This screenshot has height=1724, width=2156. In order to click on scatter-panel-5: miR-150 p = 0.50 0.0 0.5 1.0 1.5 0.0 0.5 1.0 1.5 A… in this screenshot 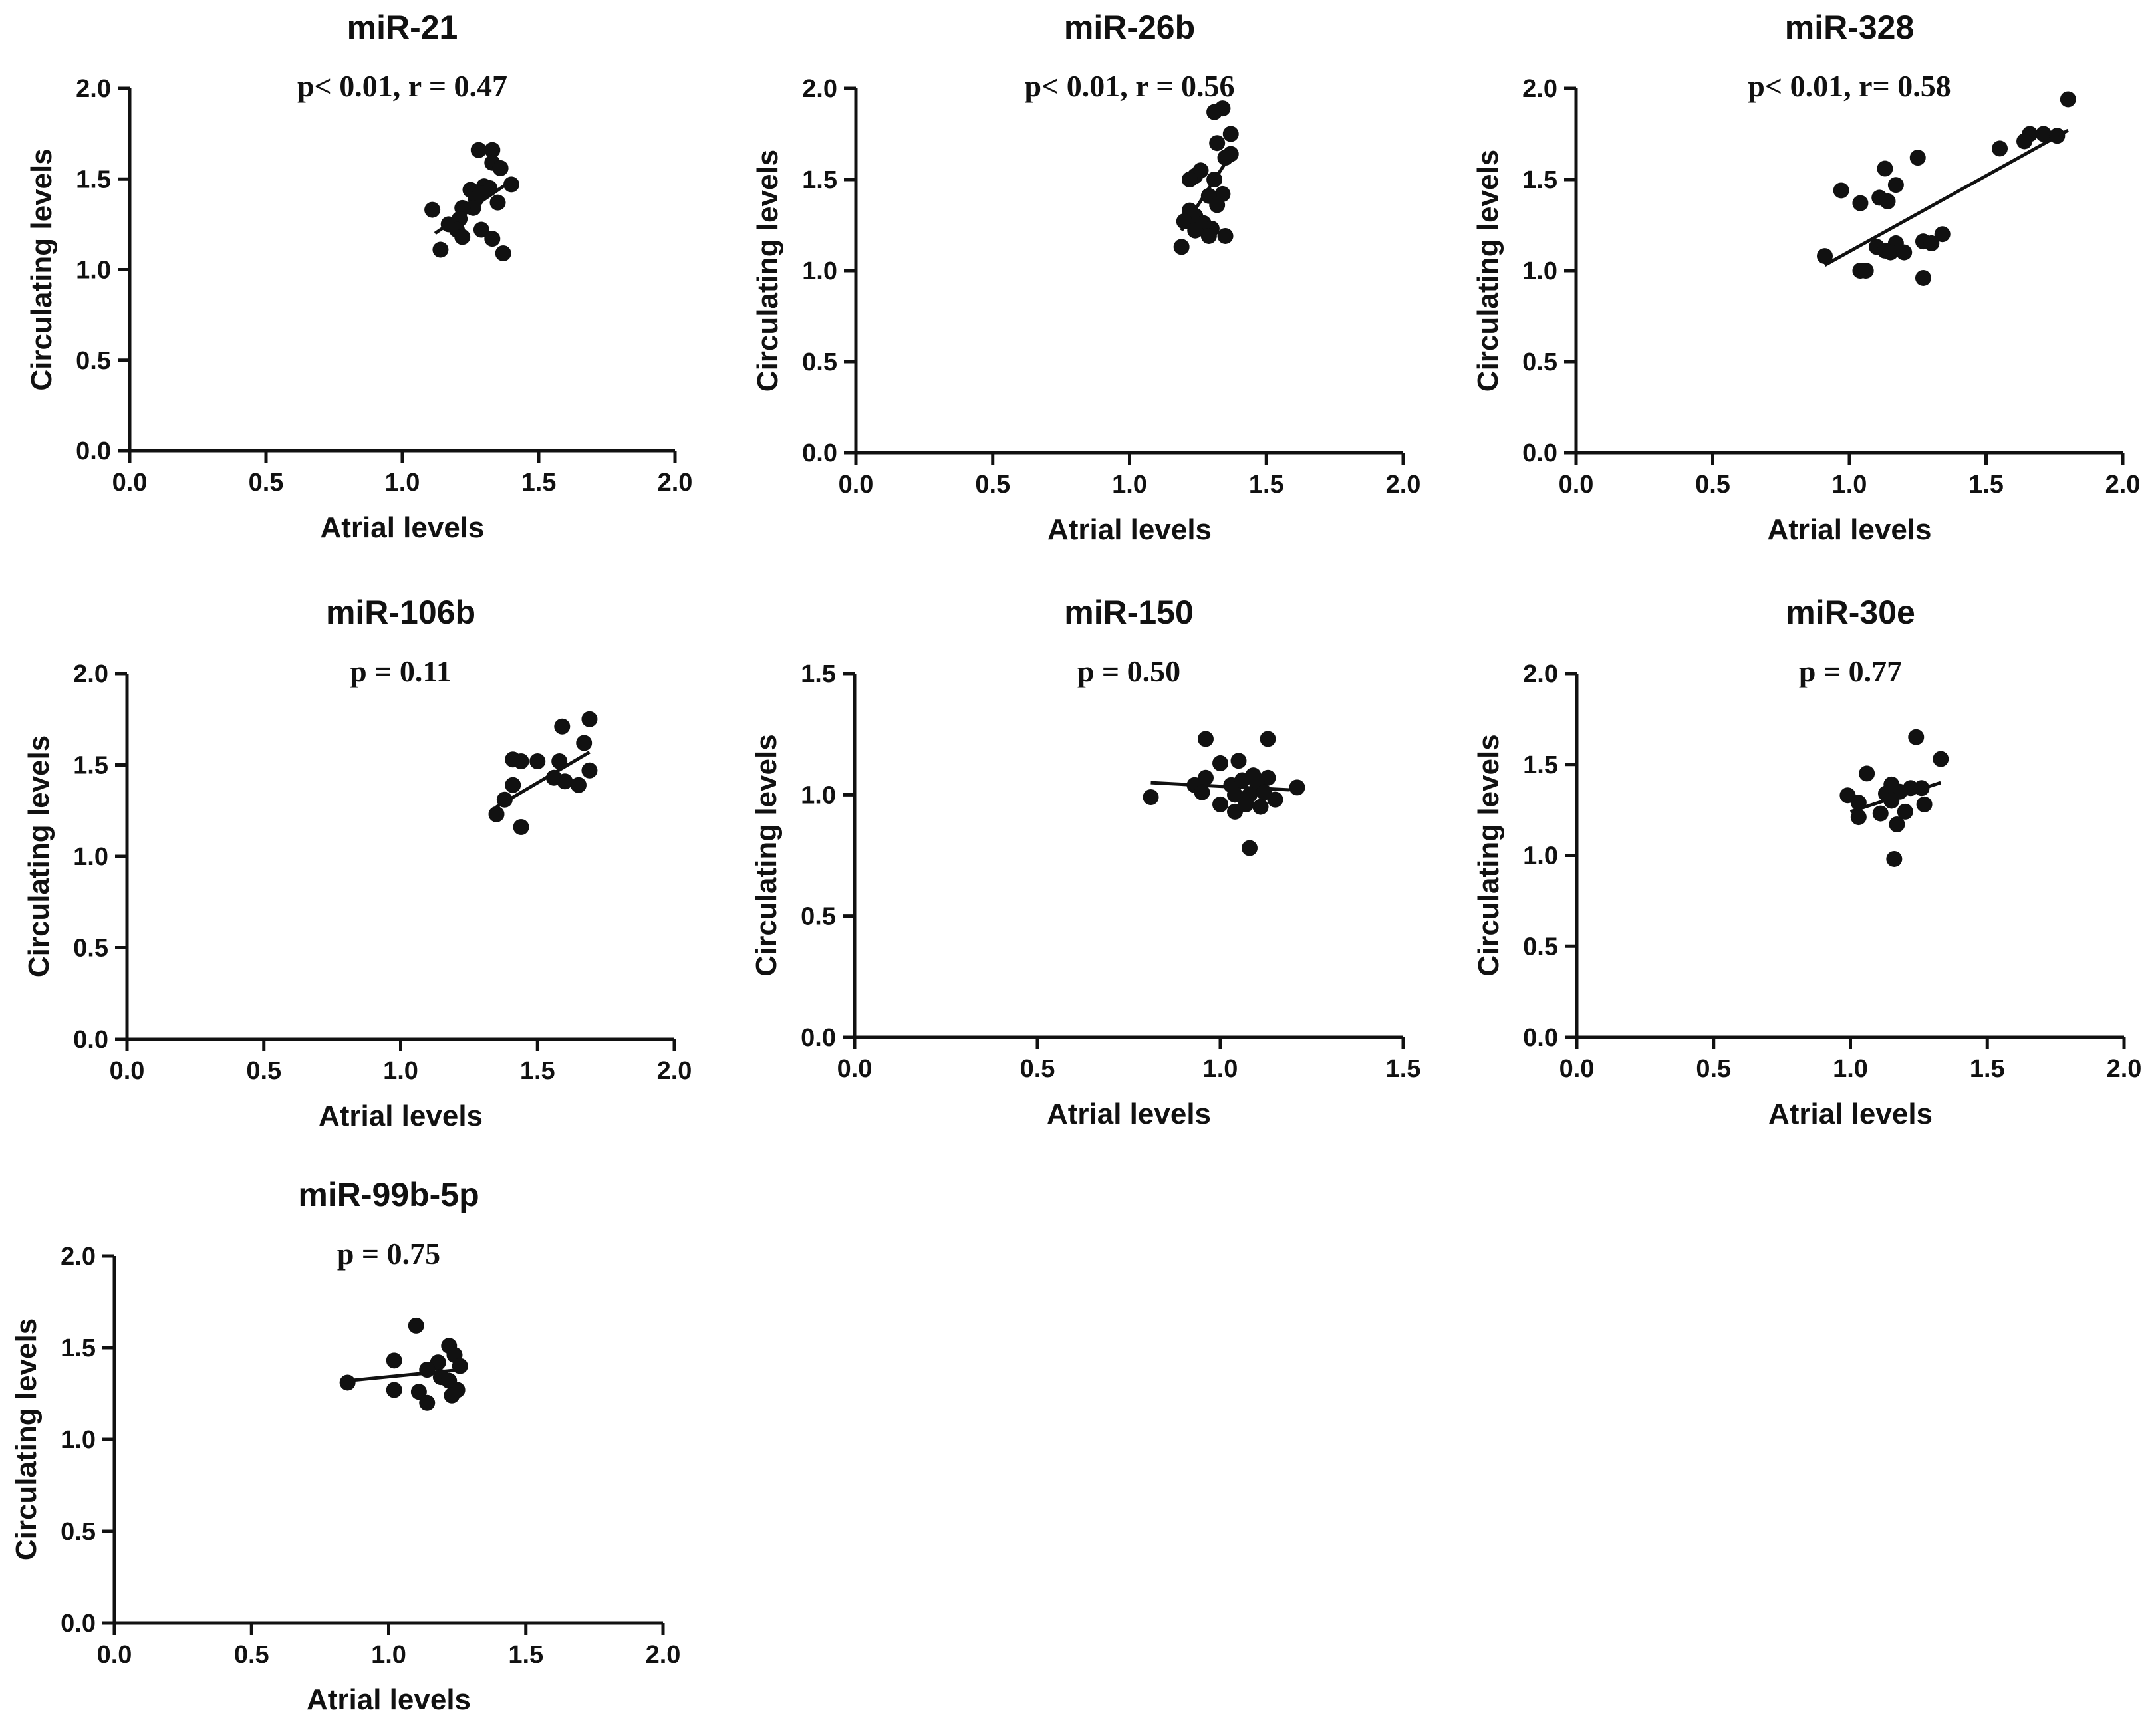, I will do `click(1085, 862)`.